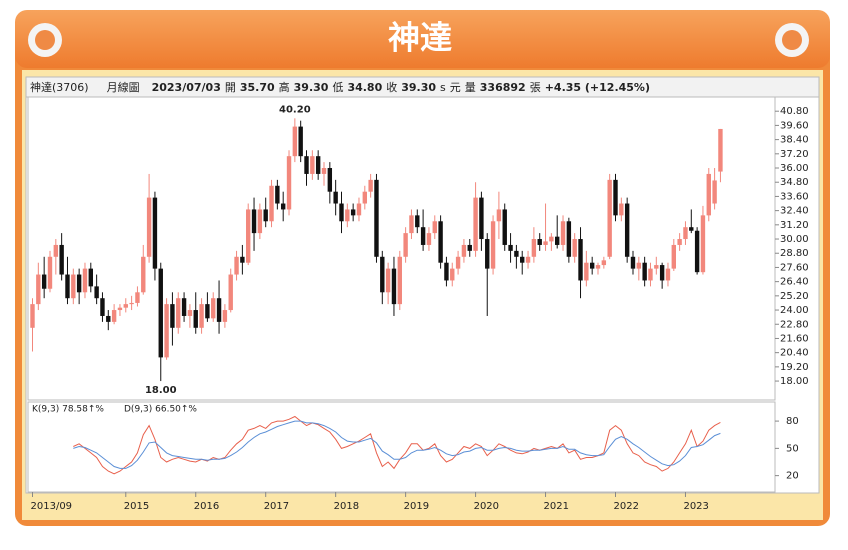  Describe the element at coordinates (794, 211) in the screenshot. I see `y-tick-label: 32.40` at that location.